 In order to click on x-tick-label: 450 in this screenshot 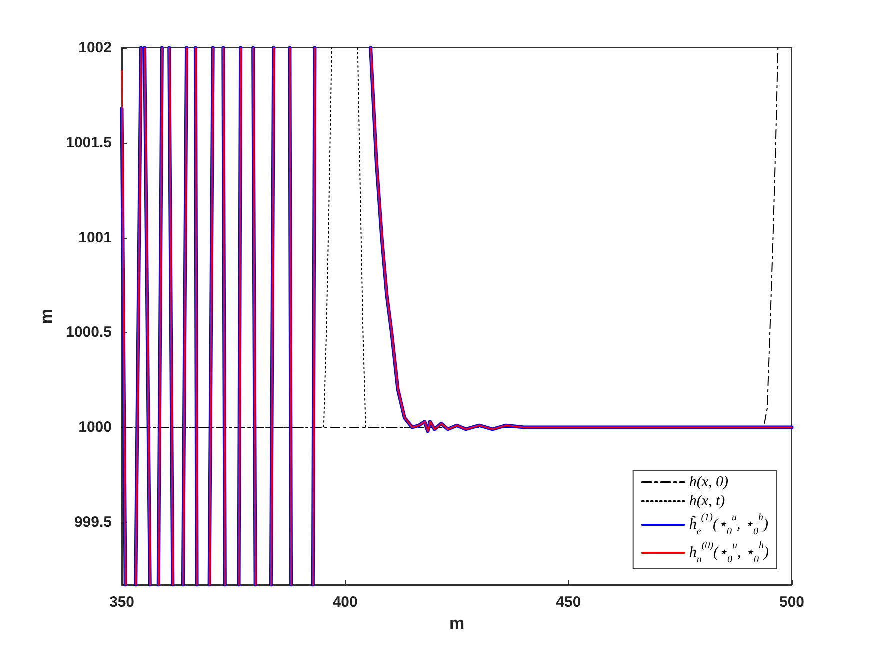, I will do `click(569, 602)`.